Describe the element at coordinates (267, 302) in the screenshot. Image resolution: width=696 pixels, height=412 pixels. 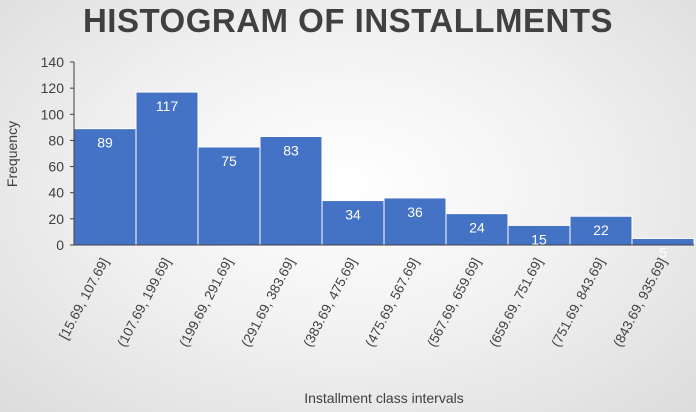
I see `x-tick-label: (291.69, 383.69]` at that location.